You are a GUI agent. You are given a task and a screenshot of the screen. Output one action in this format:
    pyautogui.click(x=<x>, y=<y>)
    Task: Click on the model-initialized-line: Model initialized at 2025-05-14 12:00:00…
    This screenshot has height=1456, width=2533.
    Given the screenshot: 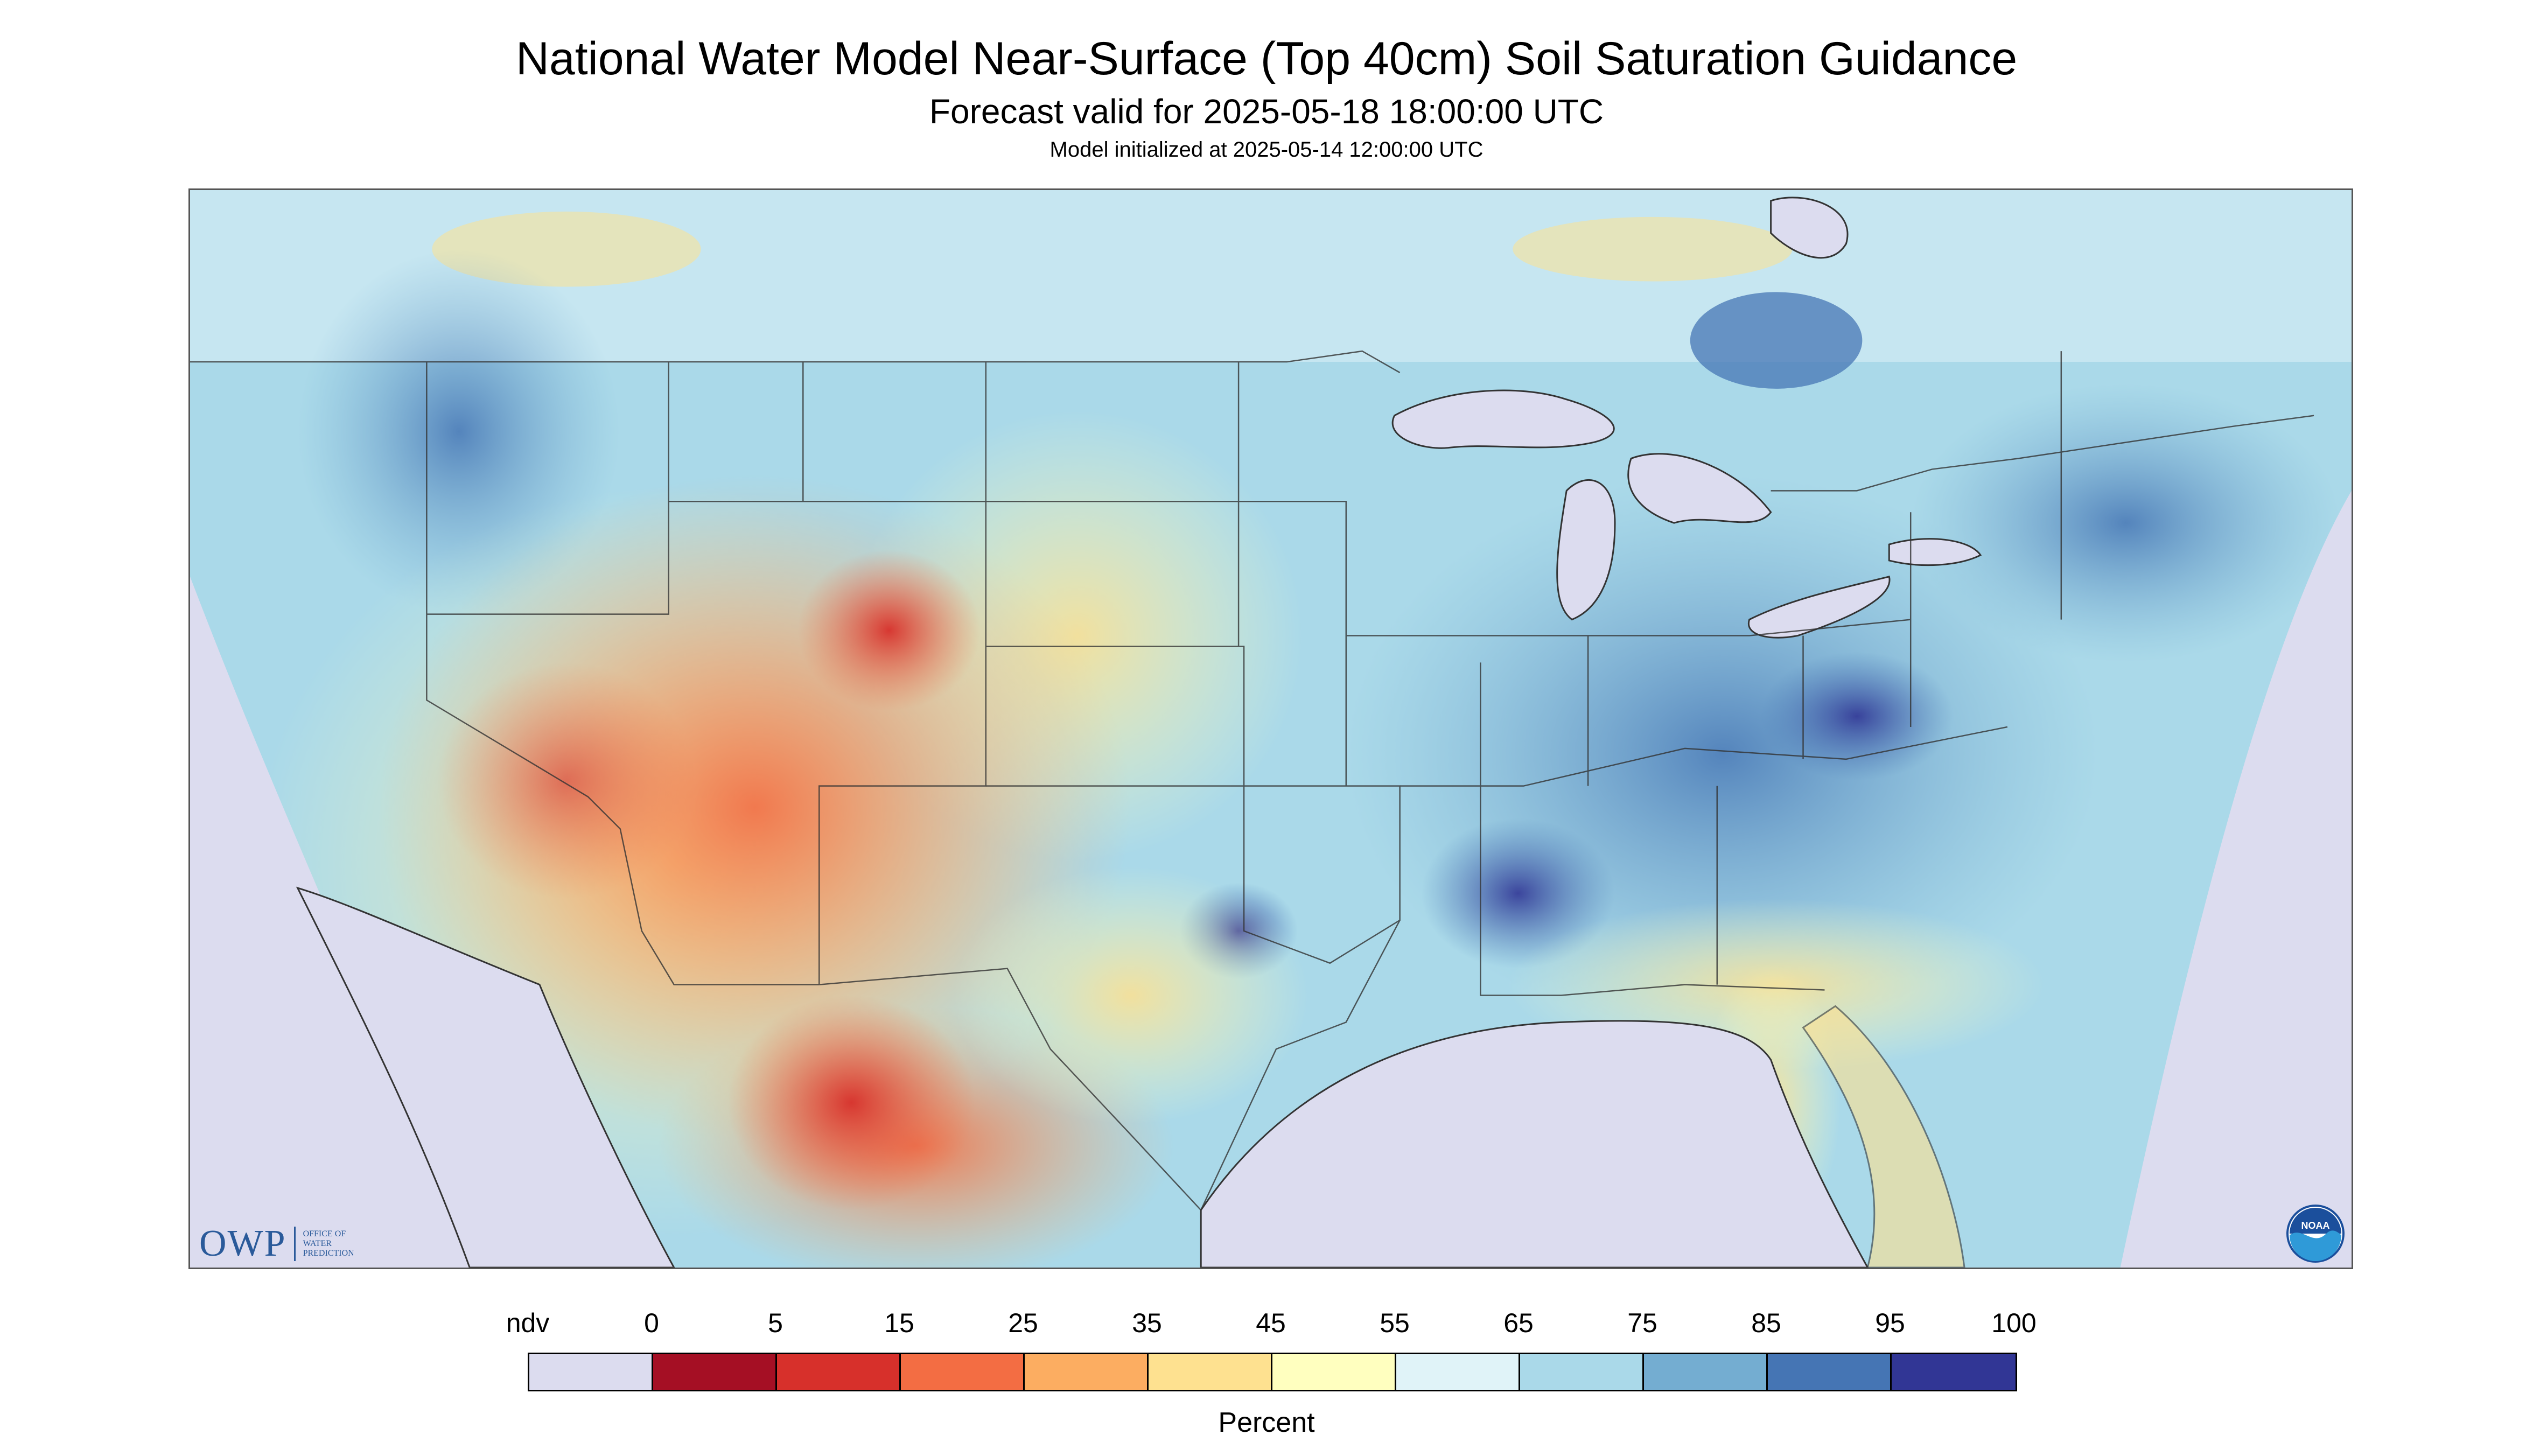 What is the action you would take?
    pyautogui.click(x=1266, y=150)
    